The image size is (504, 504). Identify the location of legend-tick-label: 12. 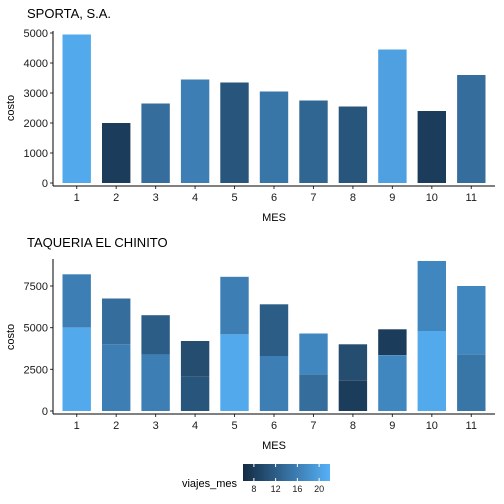
(276, 489).